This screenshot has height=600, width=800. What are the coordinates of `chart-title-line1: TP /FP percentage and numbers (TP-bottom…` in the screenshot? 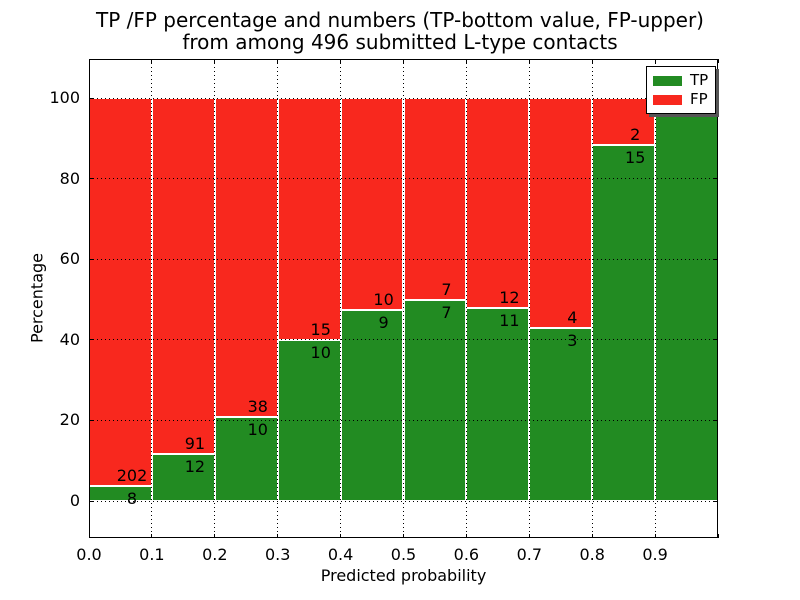 It's located at (400, 20).